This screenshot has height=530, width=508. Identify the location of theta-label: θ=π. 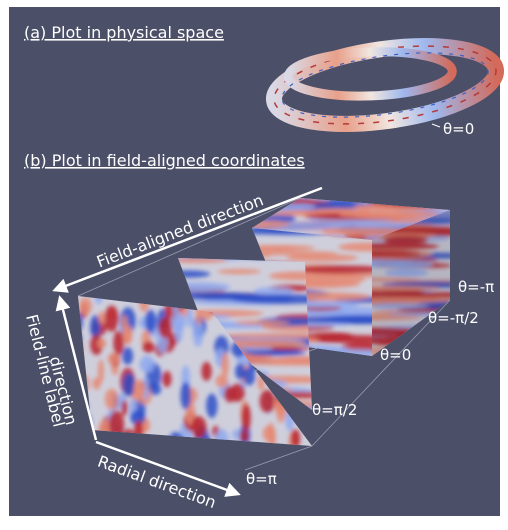
(261, 479).